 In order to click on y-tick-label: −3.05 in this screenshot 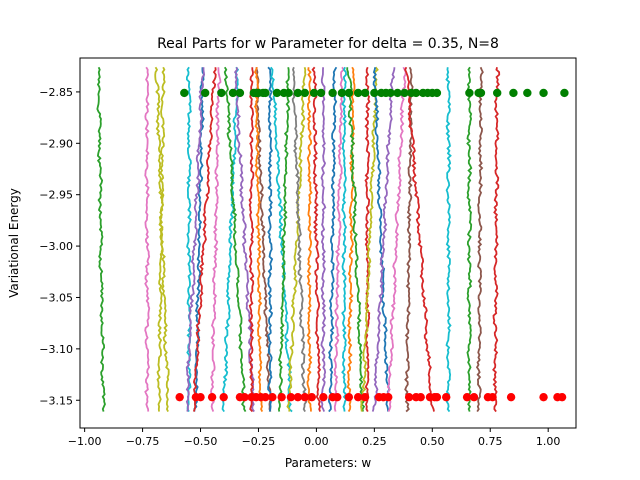, I will do `click(56, 297)`.